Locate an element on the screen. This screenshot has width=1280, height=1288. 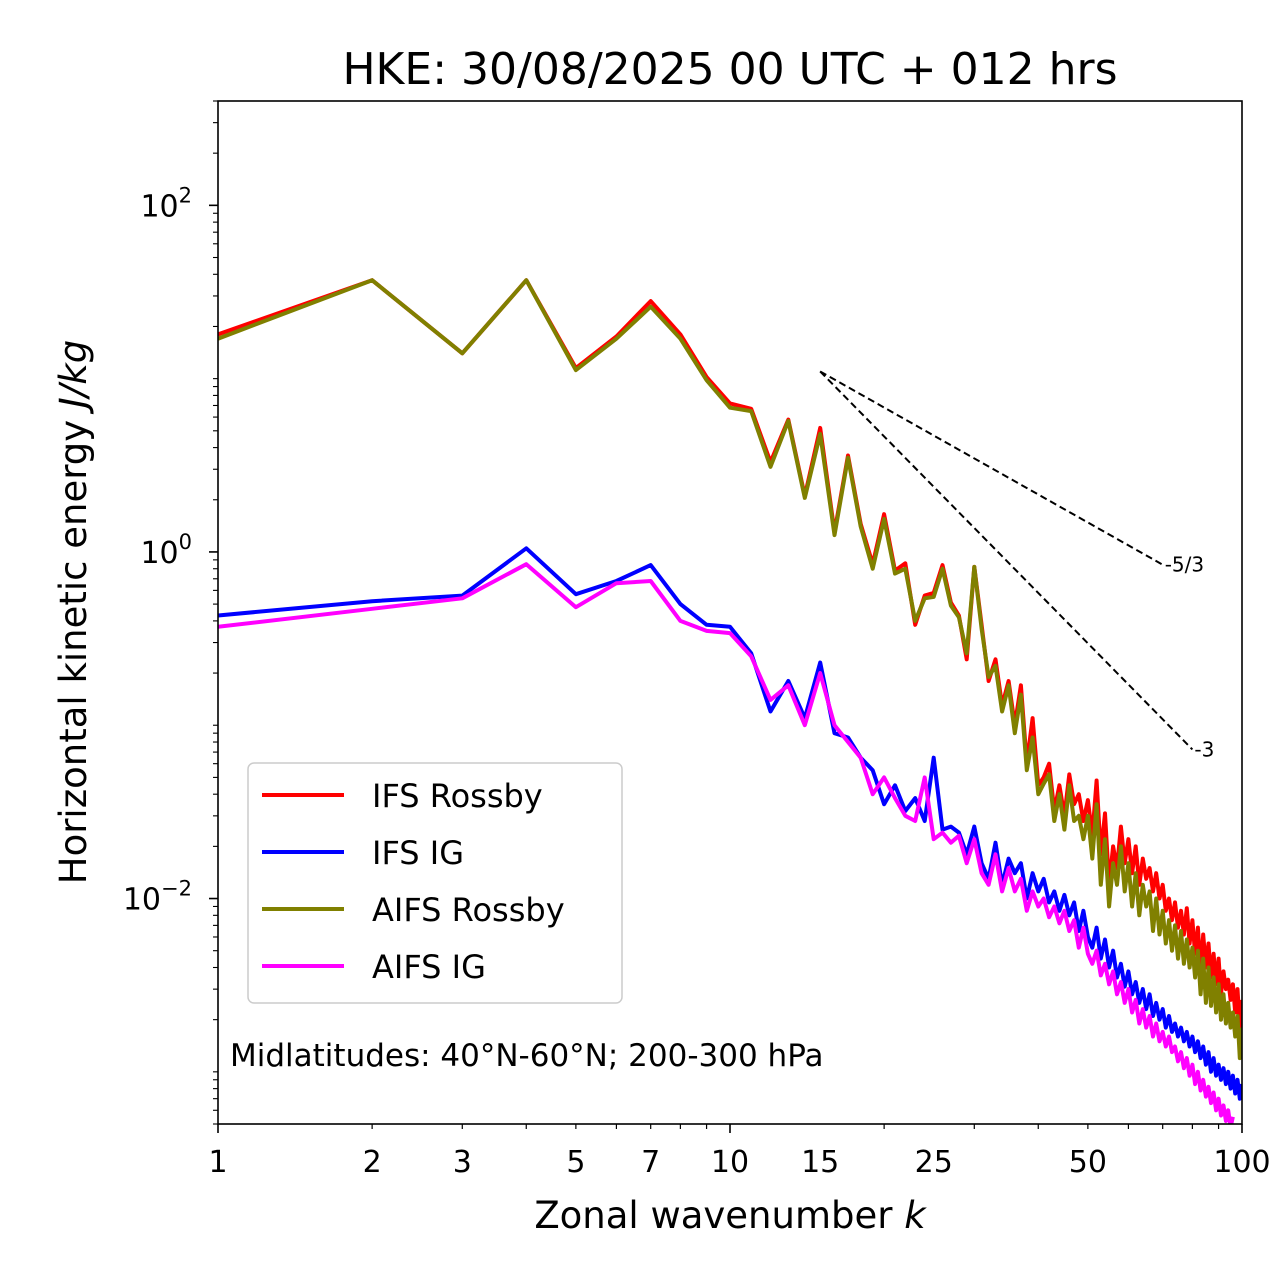
x-tick-label: 50 is located at coordinates (1088, 1162).